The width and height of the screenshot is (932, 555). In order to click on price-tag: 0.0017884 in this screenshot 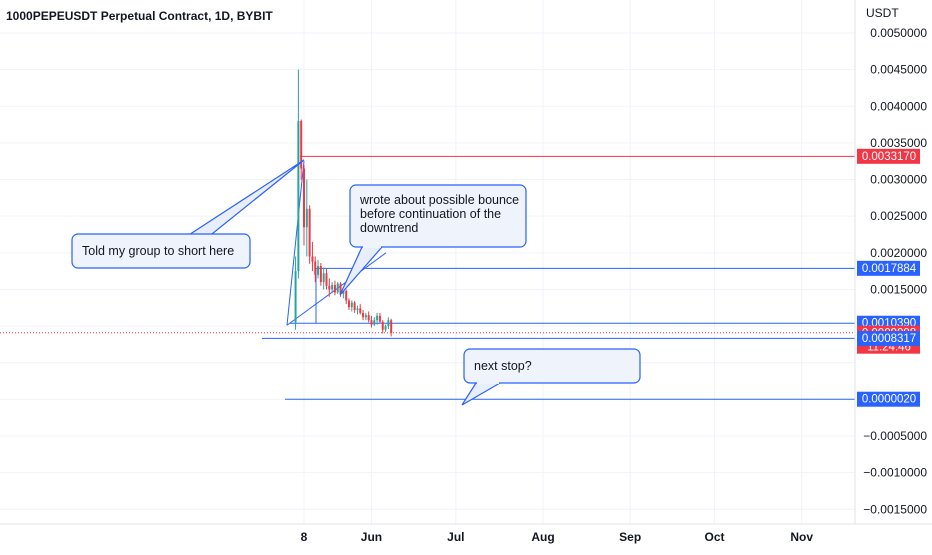, I will do `click(888, 268)`.